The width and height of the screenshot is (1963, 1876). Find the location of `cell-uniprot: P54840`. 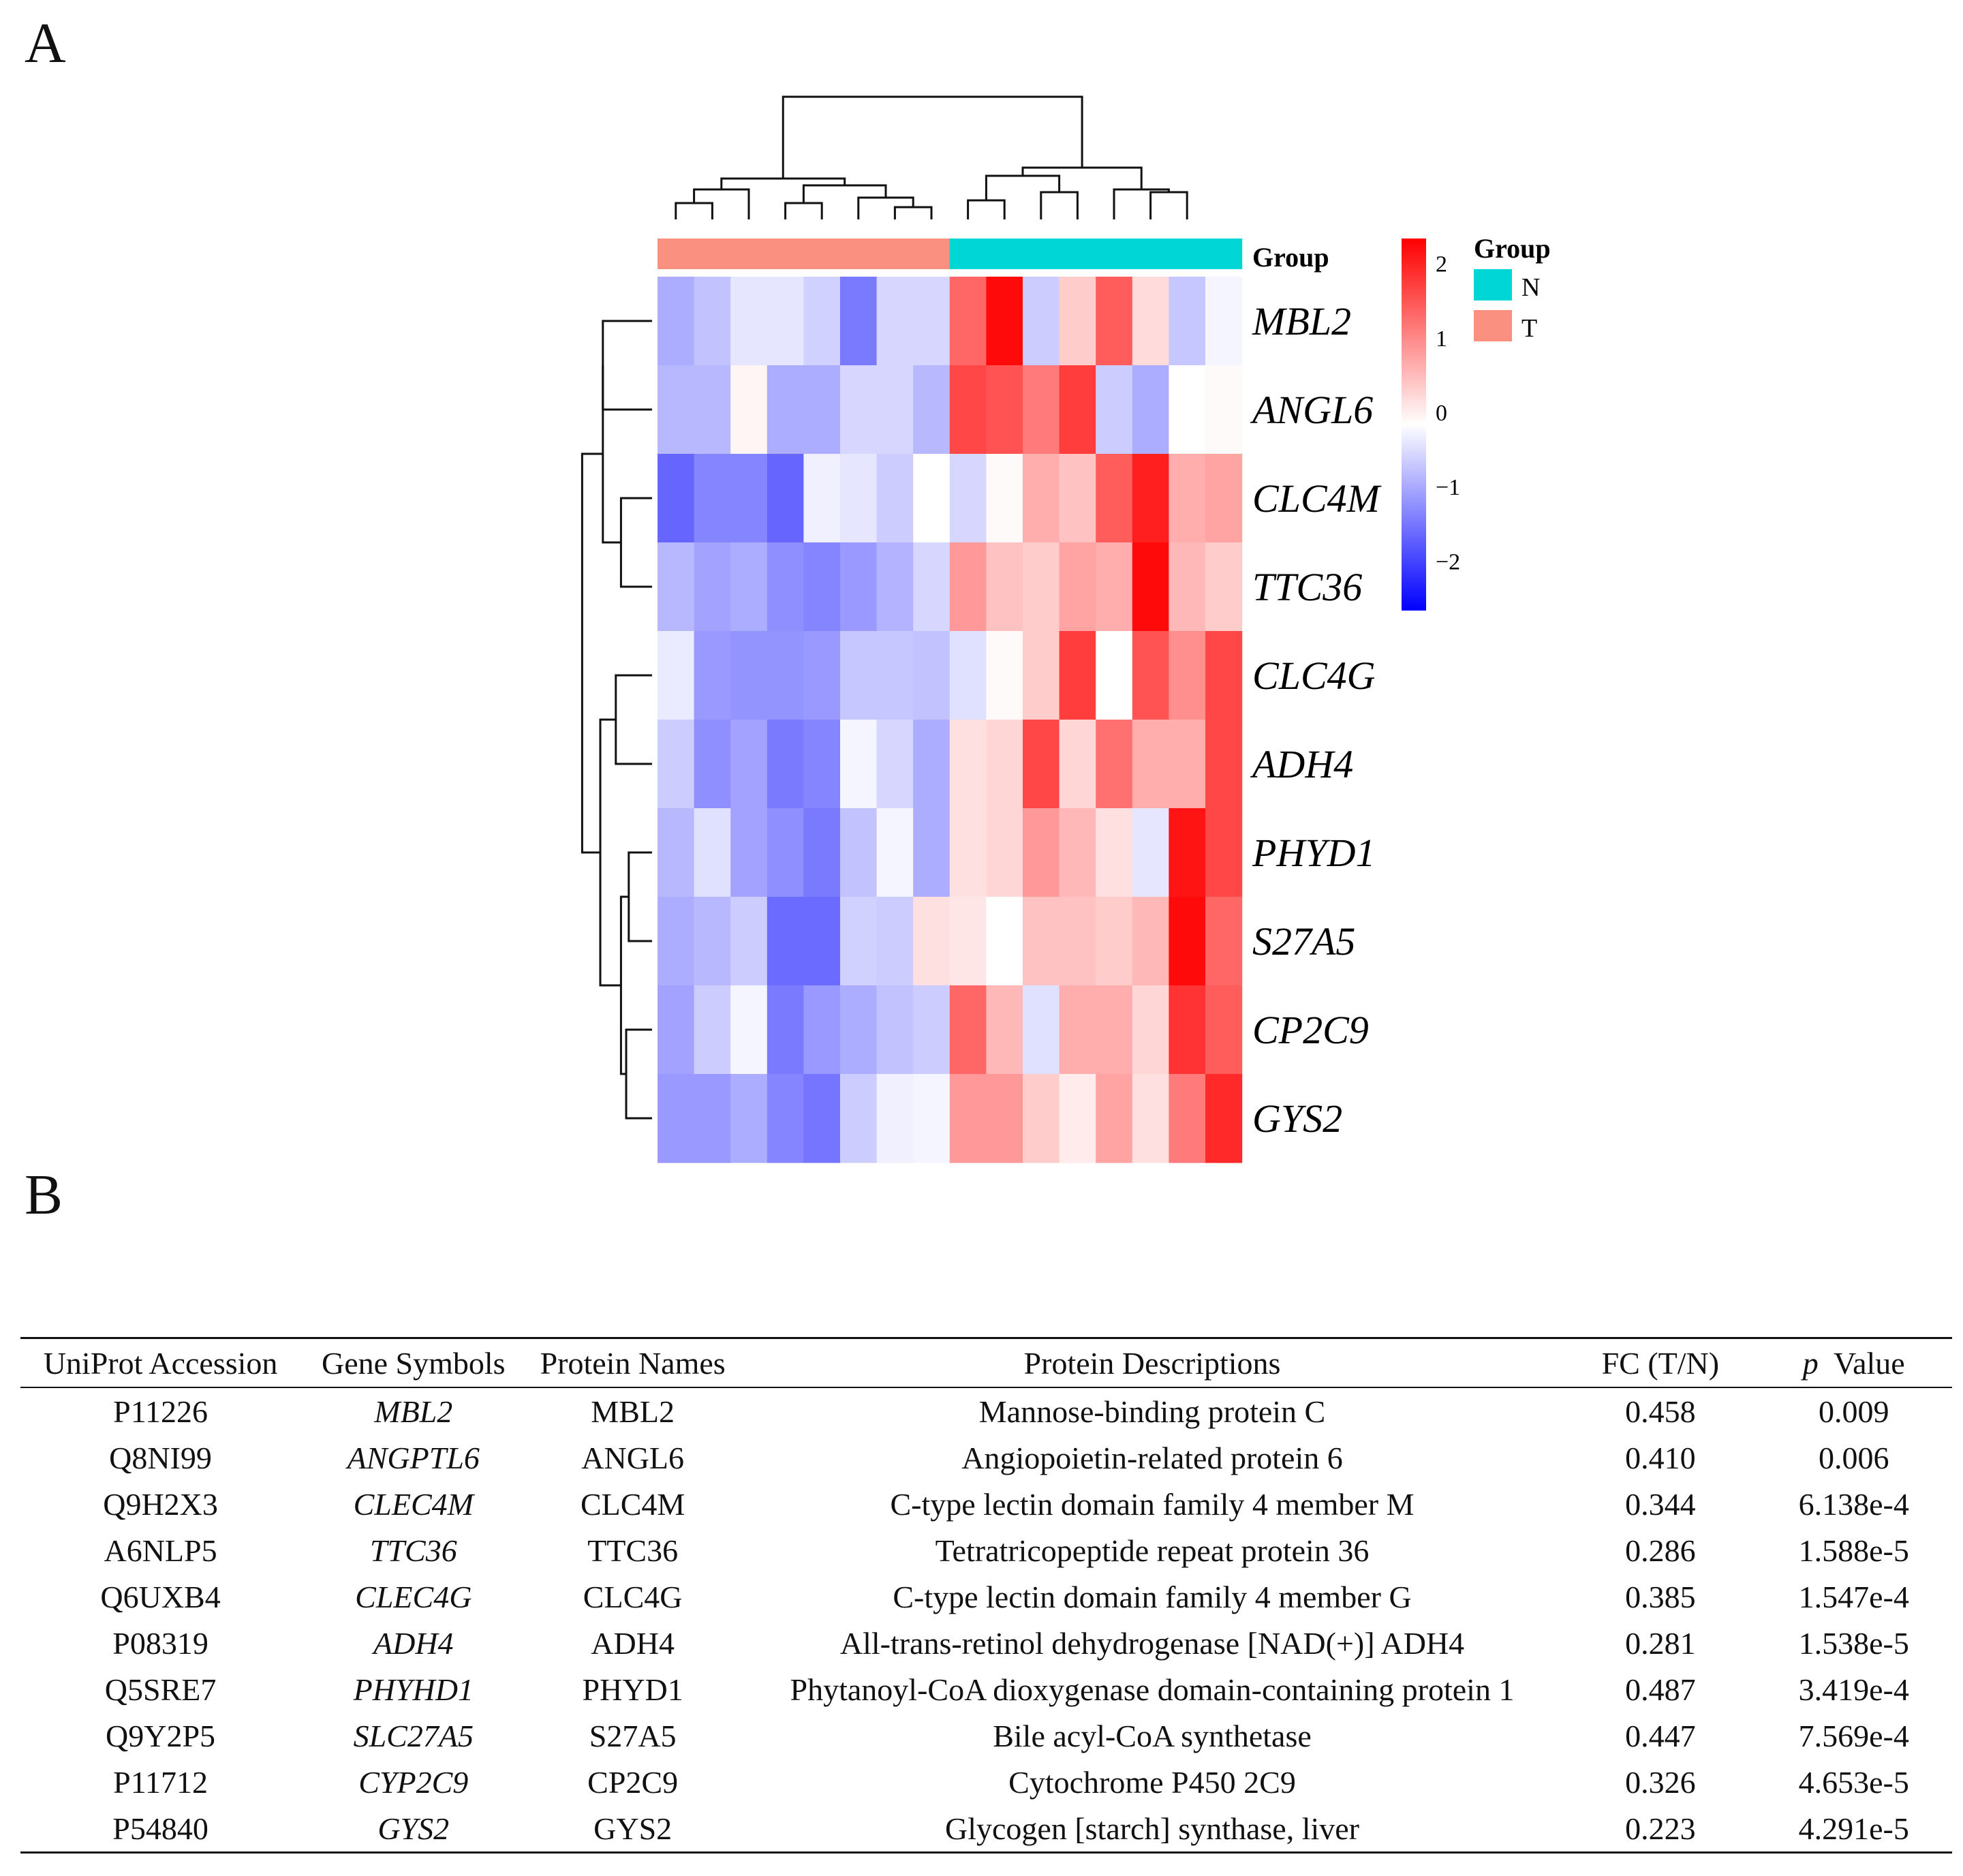

cell-uniprot: P54840 is located at coordinates (160, 1830).